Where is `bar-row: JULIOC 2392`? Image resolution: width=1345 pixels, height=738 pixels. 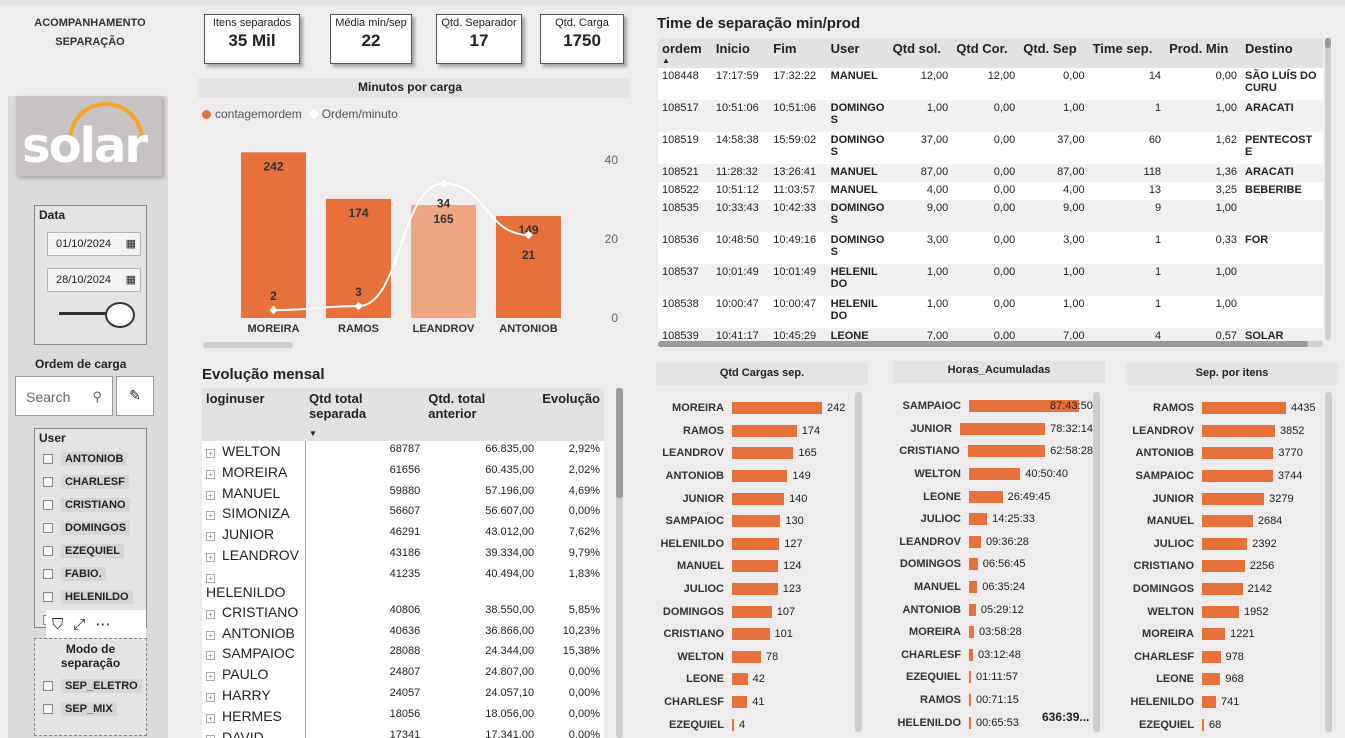 bar-row: JULIOC 2392 is located at coordinates (1225, 544).